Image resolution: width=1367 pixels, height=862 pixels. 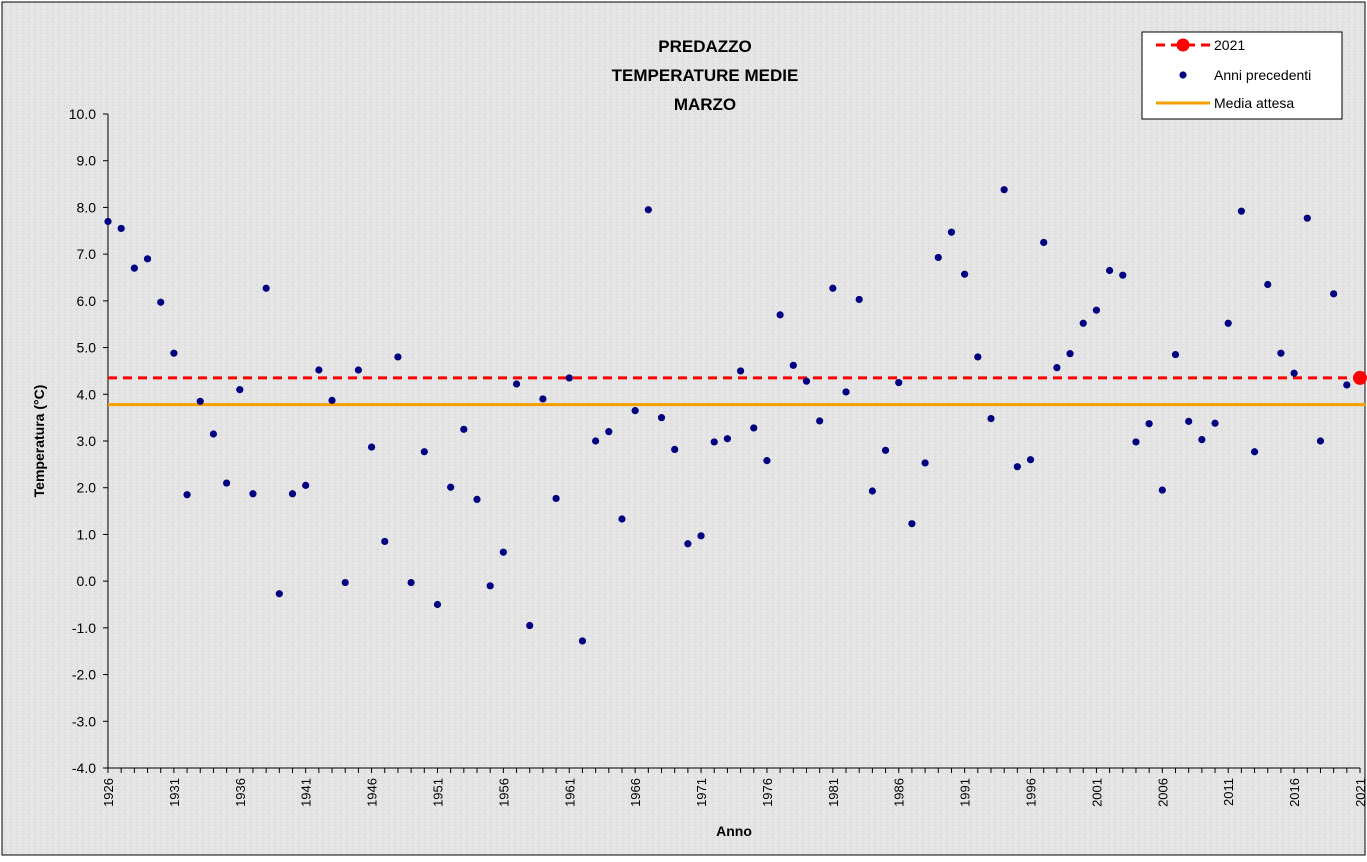 What do you see at coordinates (87, 581) in the screenshot?
I see `y-tick-label: 0.0` at bounding box center [87, 581].